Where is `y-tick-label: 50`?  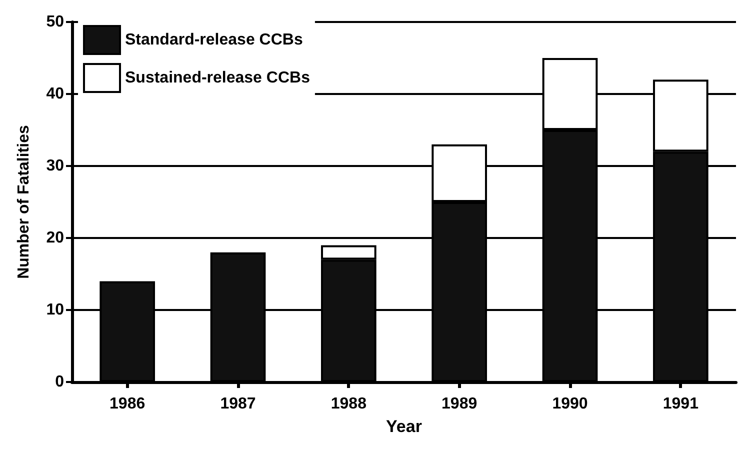
y-tick-label: 50 is located at coordinates (55, 22).